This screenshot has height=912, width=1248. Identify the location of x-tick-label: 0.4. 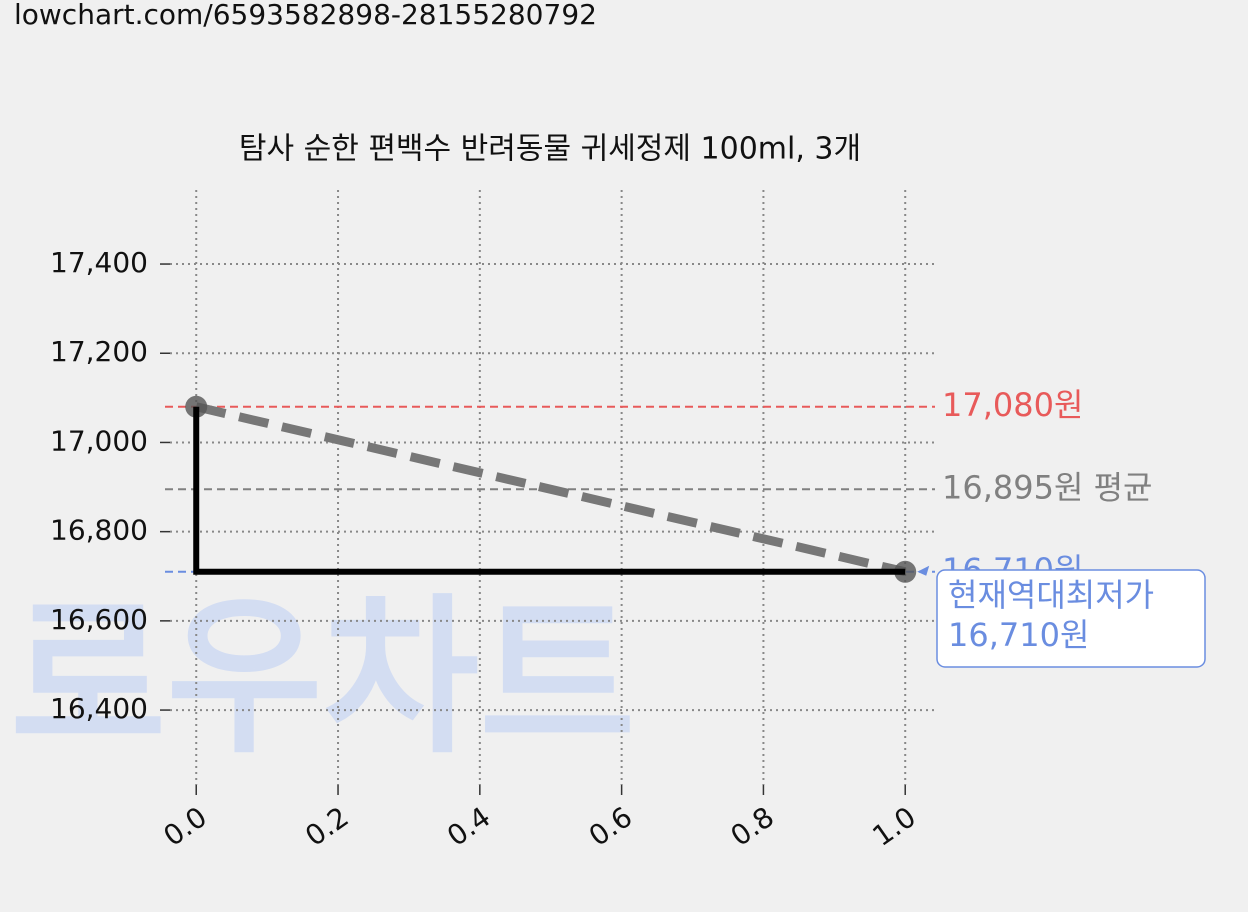
(468, 826).